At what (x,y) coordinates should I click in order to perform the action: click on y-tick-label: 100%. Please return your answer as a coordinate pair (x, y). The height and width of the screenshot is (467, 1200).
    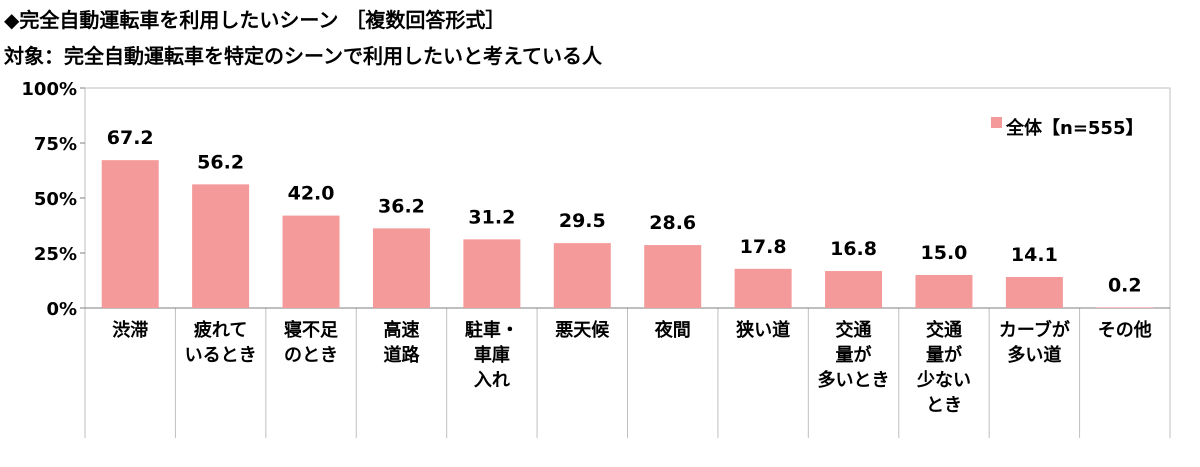
    Looking at the image, I should click on (49, 89).